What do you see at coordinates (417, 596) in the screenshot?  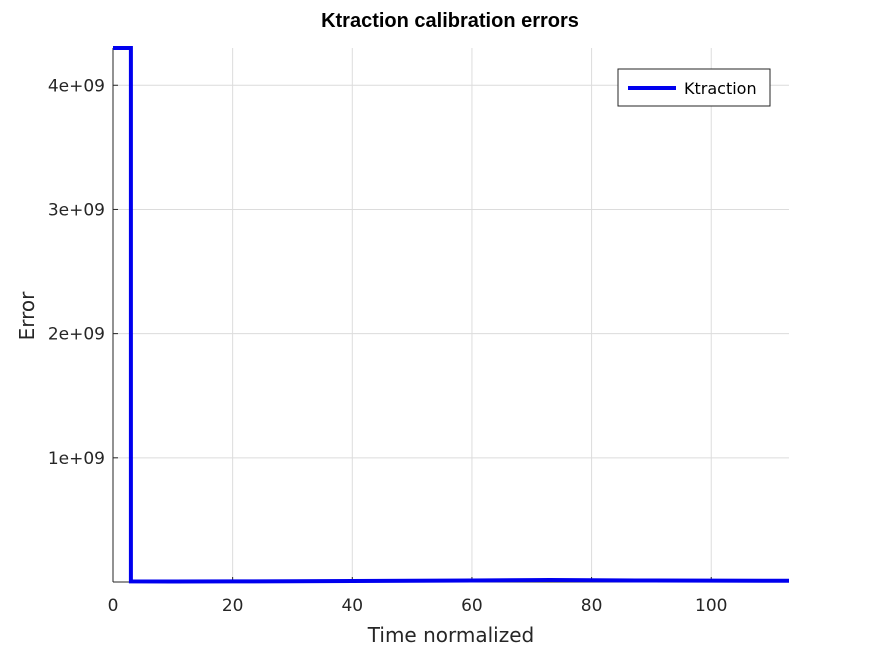 I see `x-ticks: 0 20 40 60 80 100` at bounding box center [417, 596].